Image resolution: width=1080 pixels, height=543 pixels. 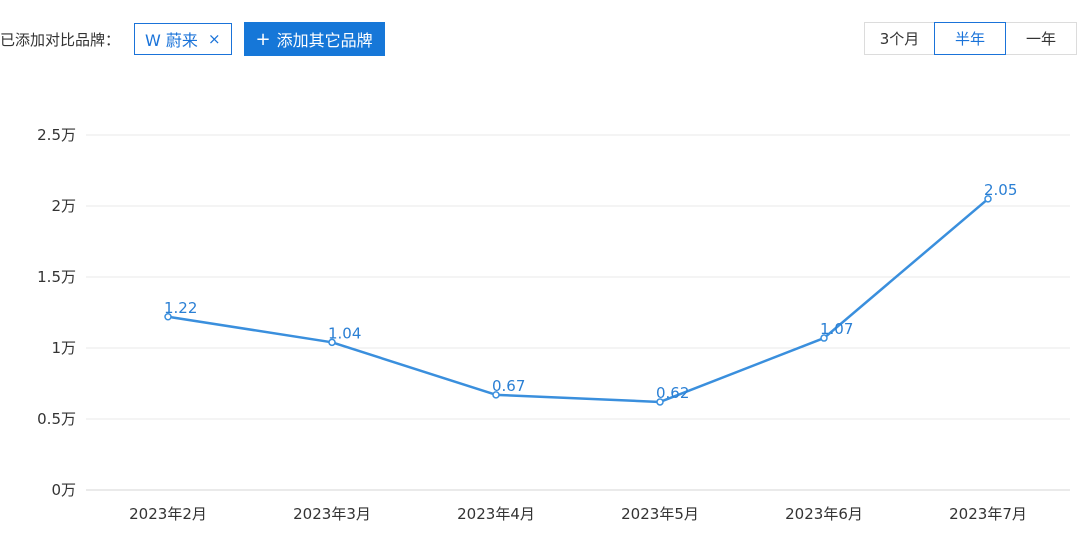 I want to click on data-label: 2.05, so click(x=1000, y=190).